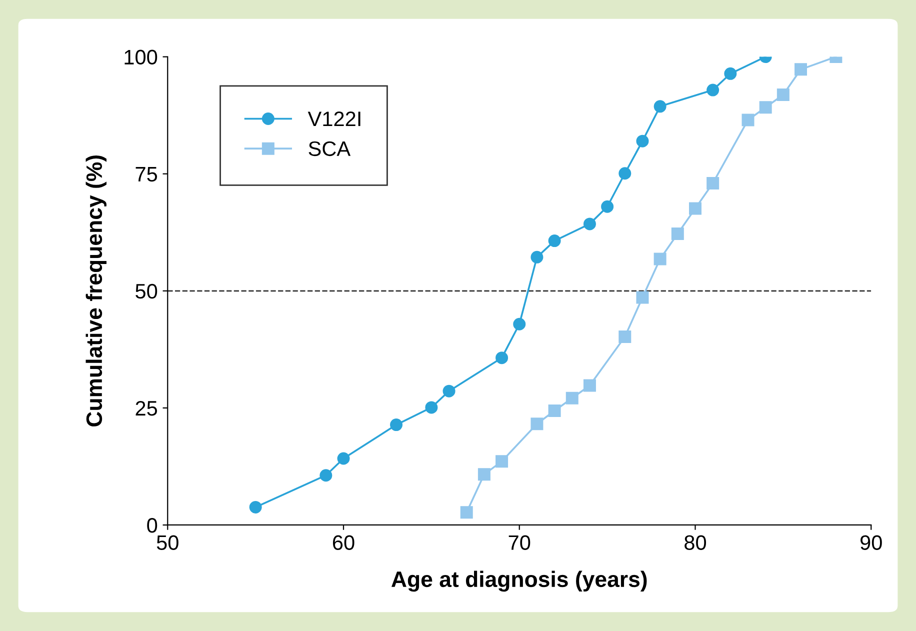 This screenshot has height=631, width=916. I want to click on y-tick-label: 75, so click(147, 174).